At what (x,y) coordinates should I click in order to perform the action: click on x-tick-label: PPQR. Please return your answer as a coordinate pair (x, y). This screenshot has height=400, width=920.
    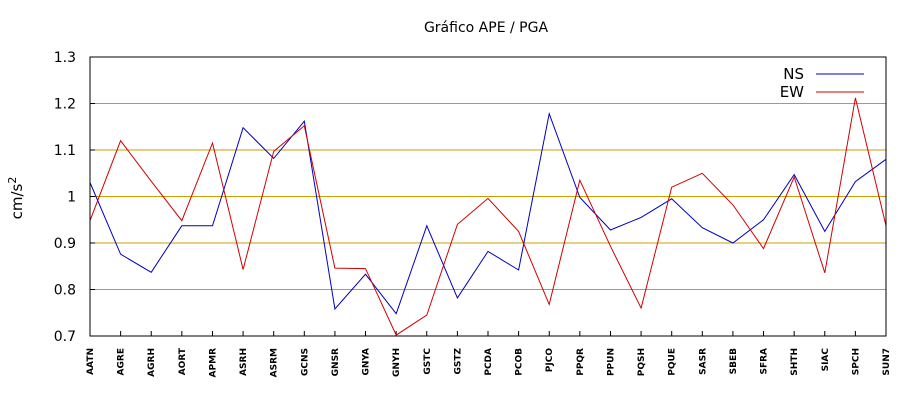
    Looking at the image, I should click on (581, 362).